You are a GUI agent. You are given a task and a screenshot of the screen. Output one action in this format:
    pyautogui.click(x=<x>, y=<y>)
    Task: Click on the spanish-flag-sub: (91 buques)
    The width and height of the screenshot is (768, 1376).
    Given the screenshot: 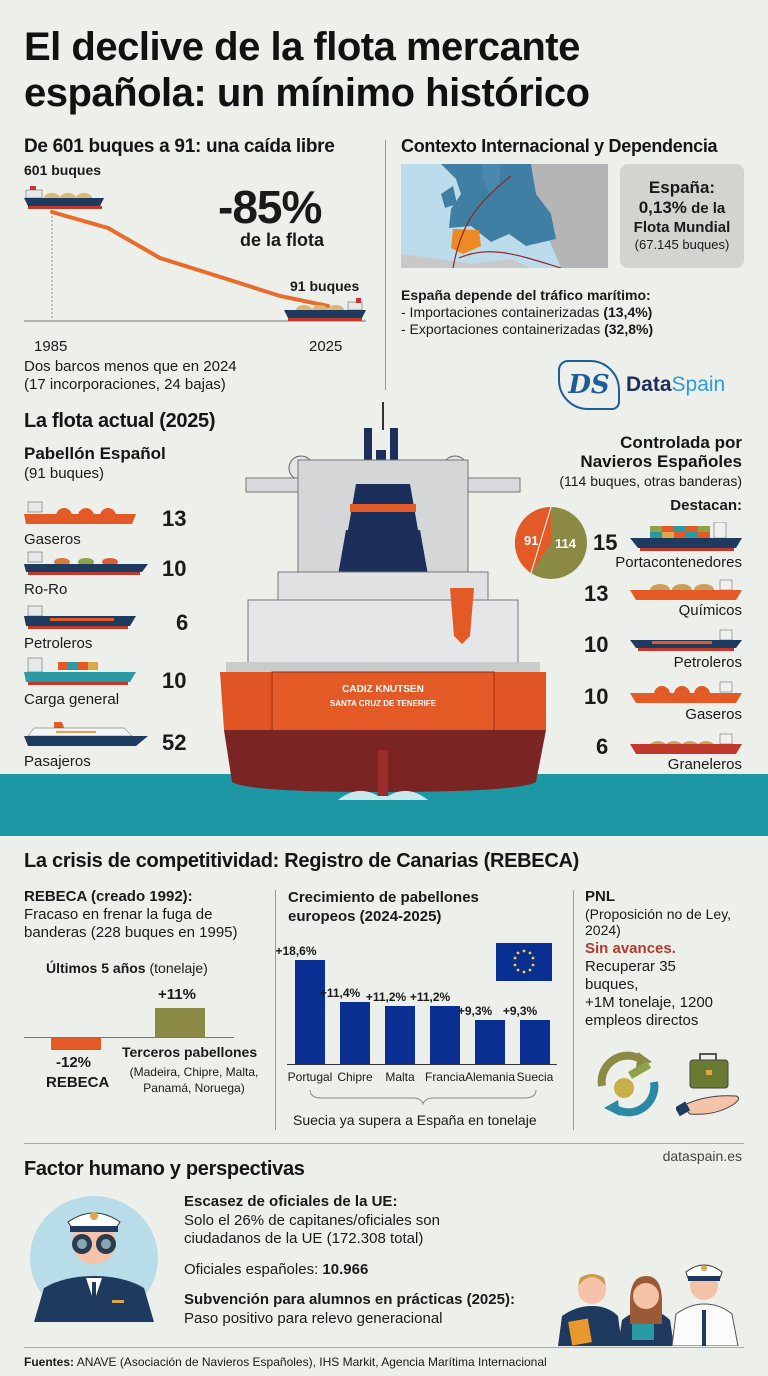 What is the action you would take?
    pyautogui.click(x=64, y=473)
    